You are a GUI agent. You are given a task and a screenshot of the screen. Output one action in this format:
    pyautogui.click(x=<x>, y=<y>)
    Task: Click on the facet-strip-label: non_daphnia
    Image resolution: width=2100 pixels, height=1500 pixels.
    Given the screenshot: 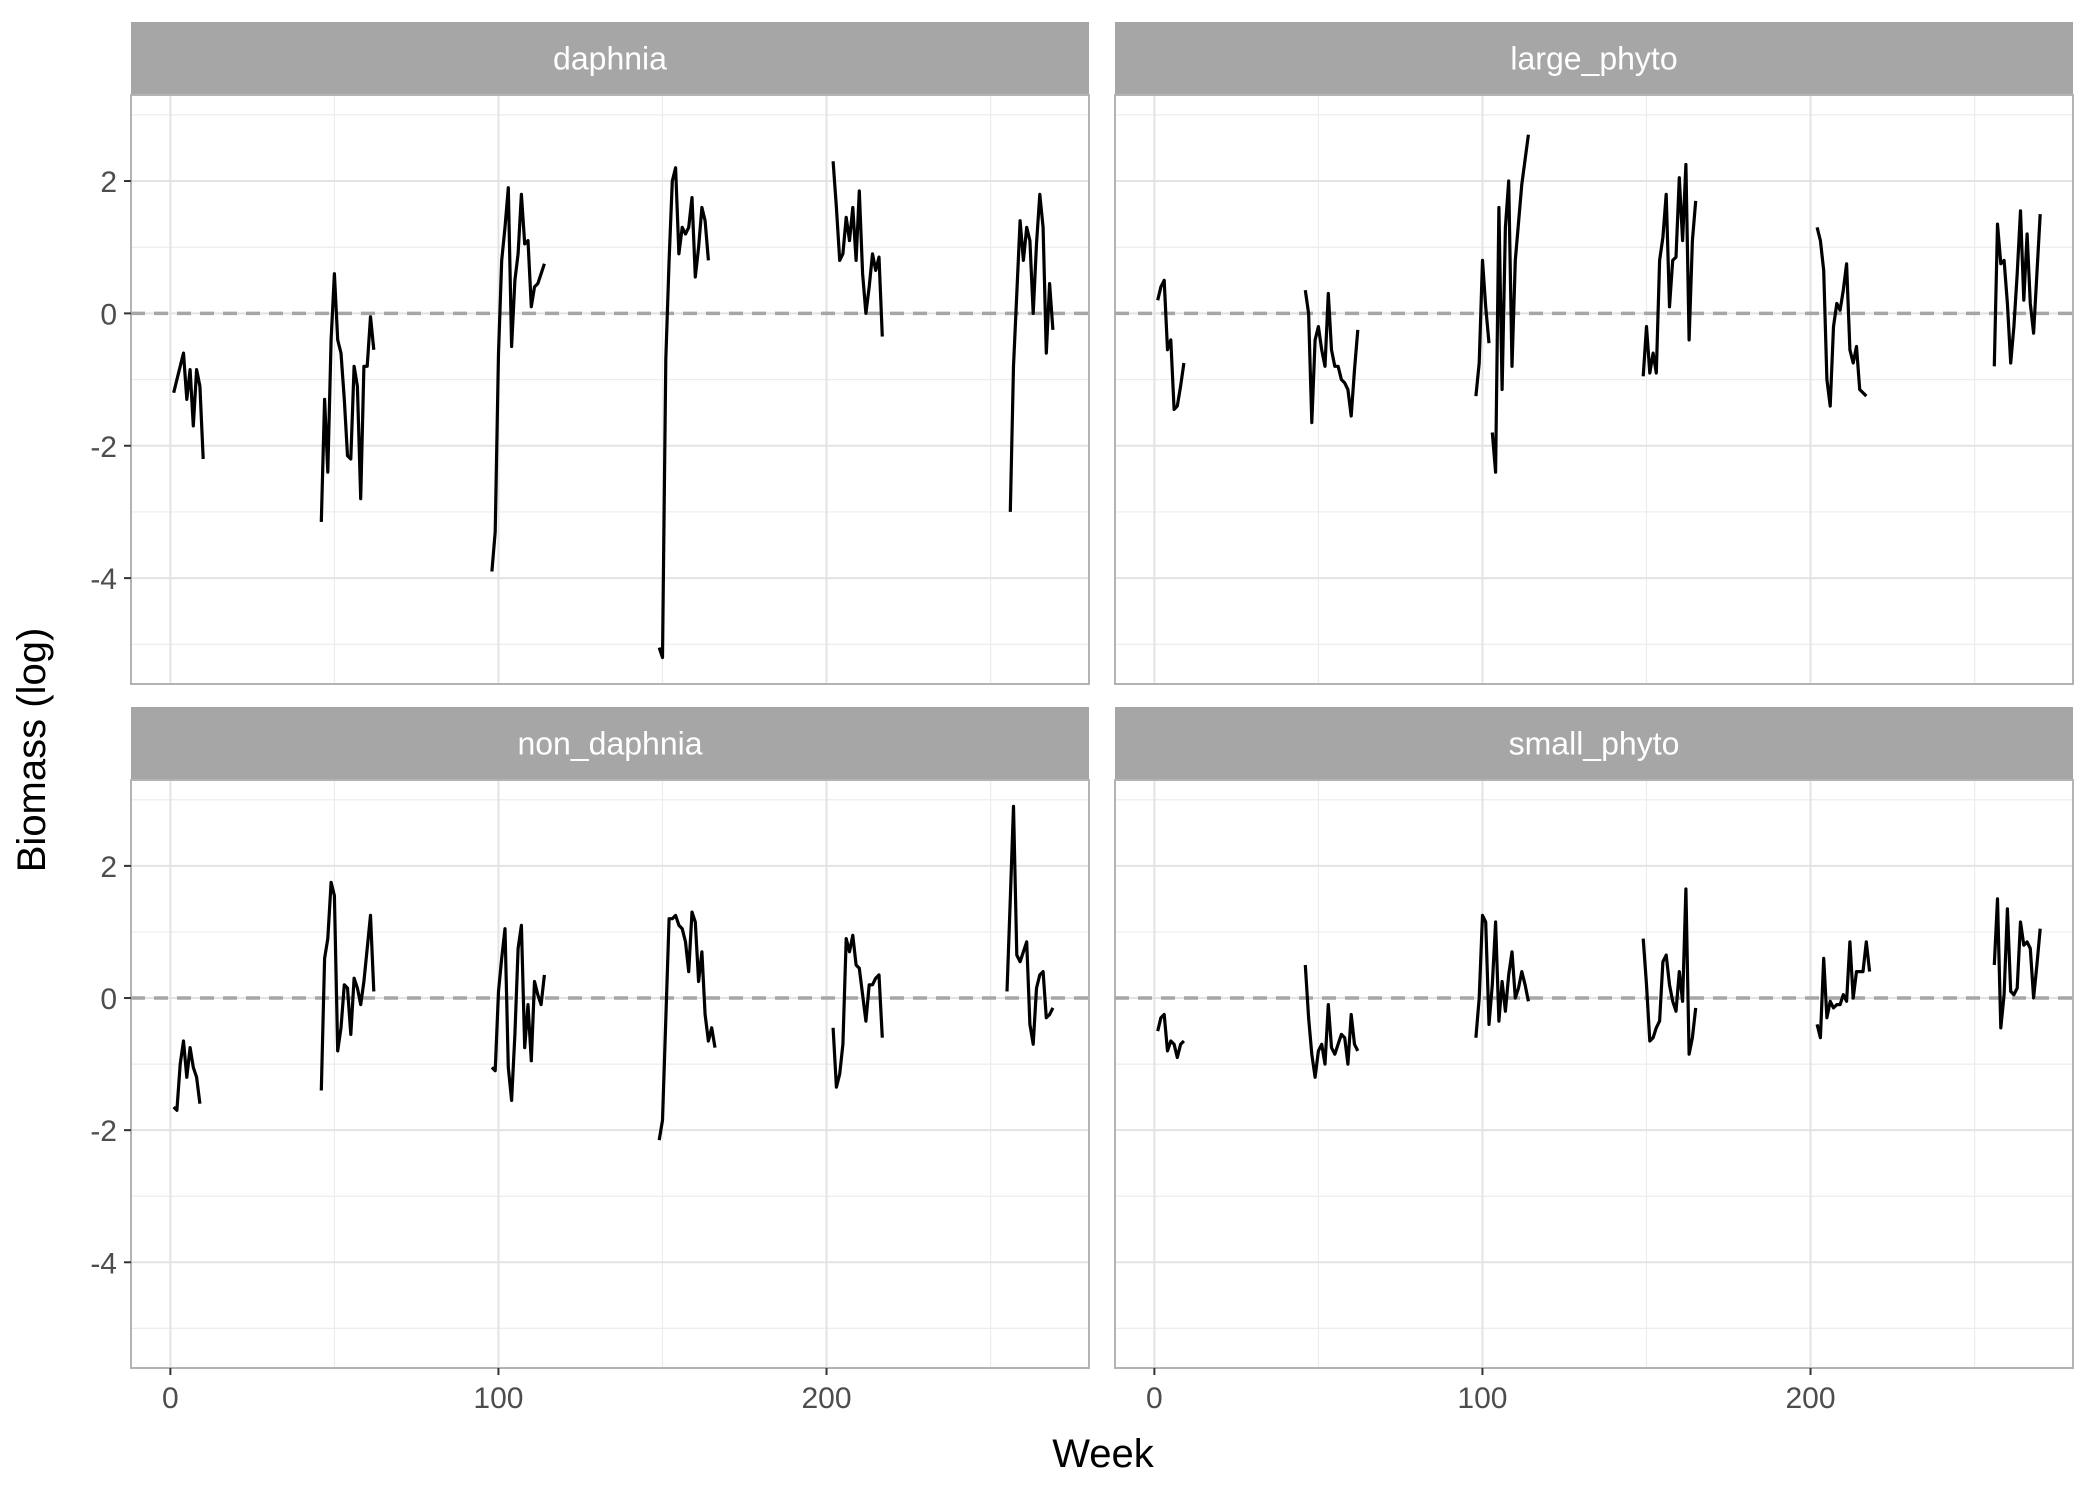 What is the action you would take?
    pyautogui.click(x=609, y=744)
    